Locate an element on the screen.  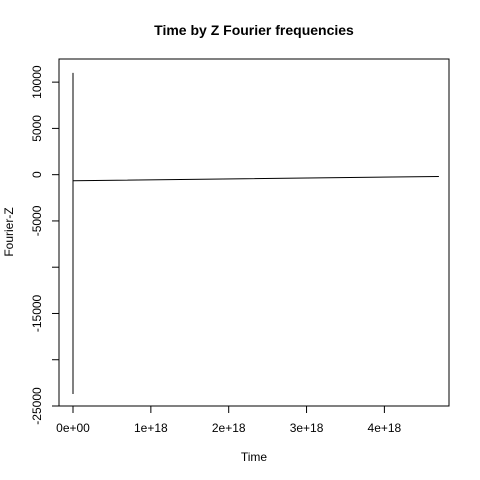
y-axis-title: Fourier-Z is located at coordinates (9, 231).